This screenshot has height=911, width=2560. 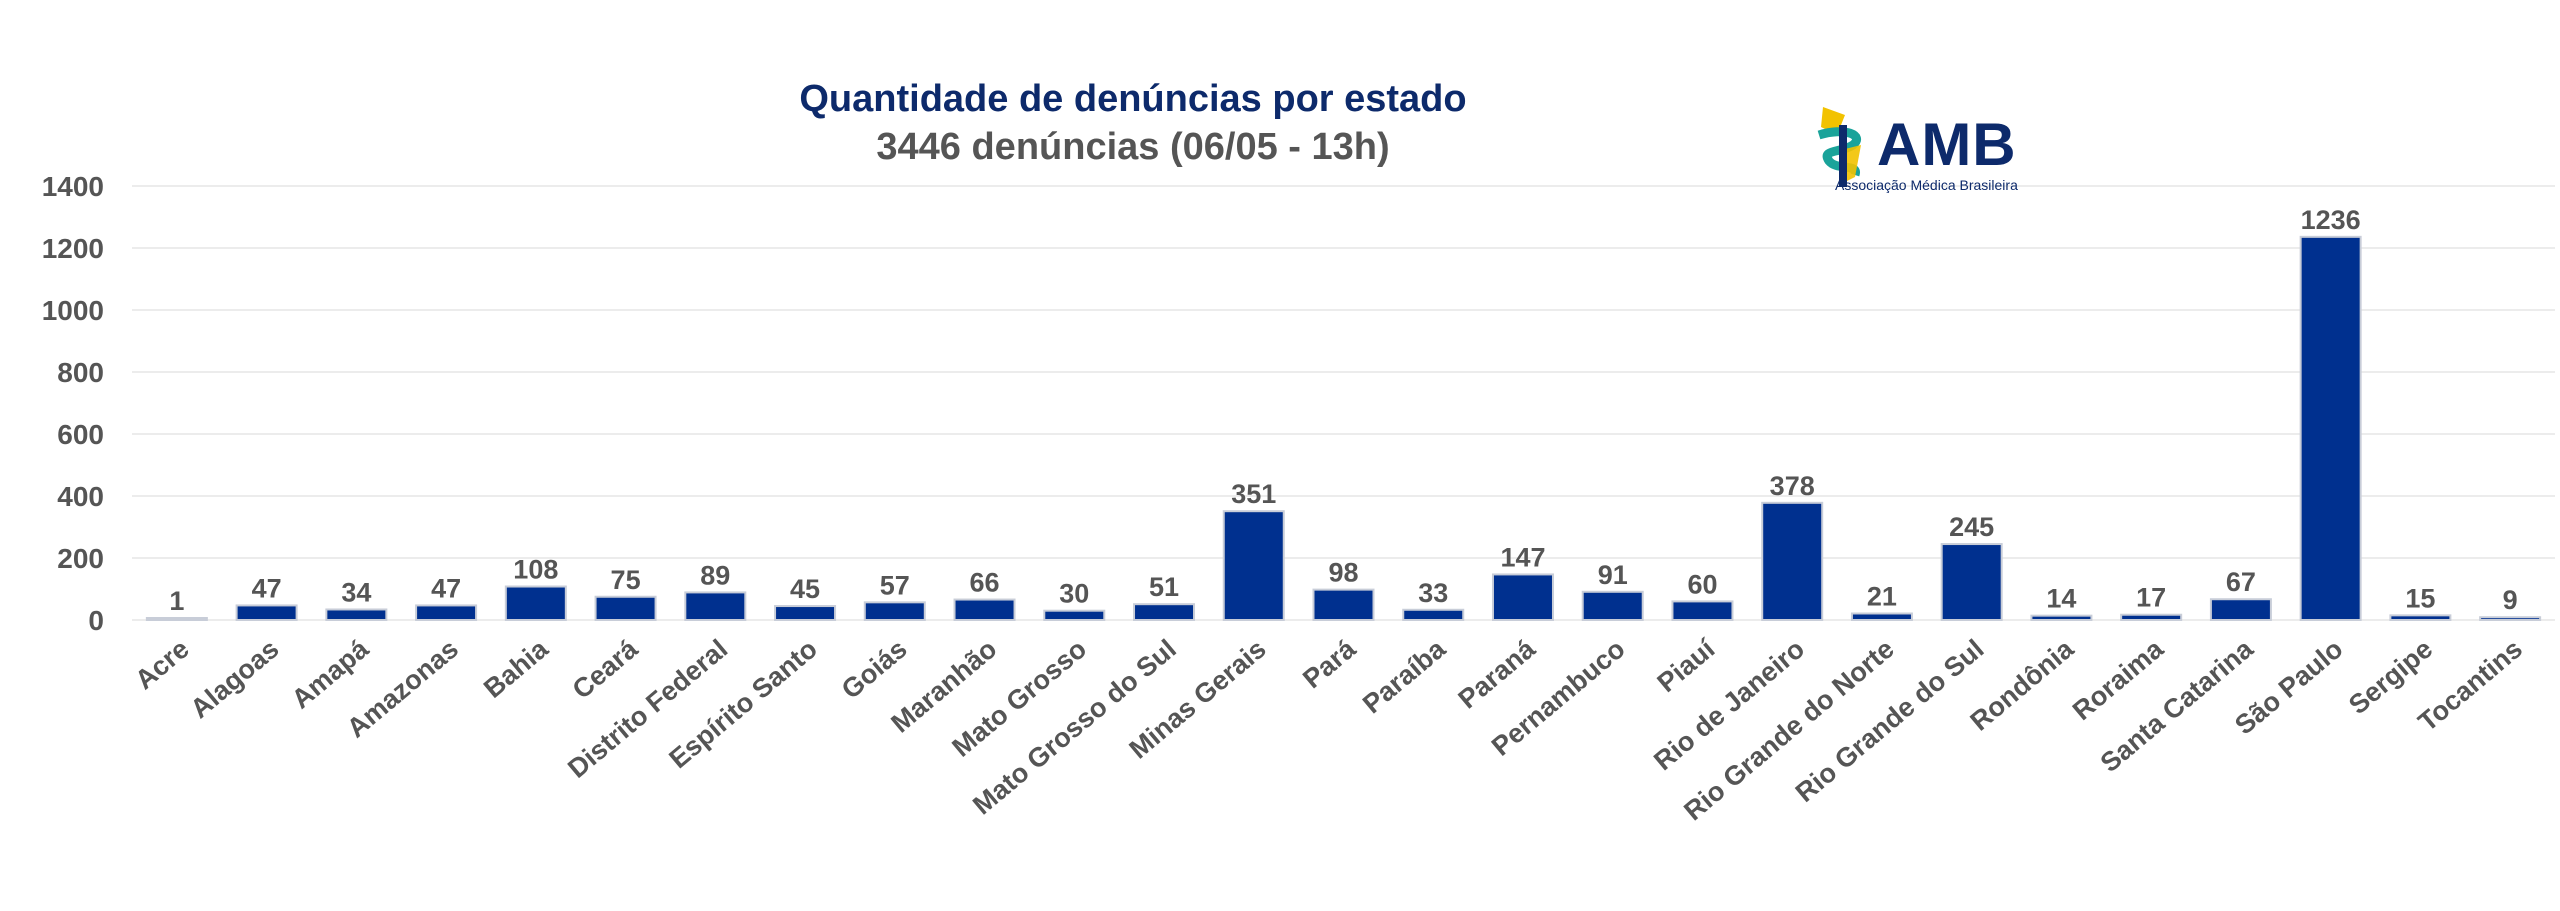 What do you see at coordinates (1926, 185) in the screenshot?
I see `amb-logo-subtext: Associação Médica Brasileira` at bounding box center [1926, 185].